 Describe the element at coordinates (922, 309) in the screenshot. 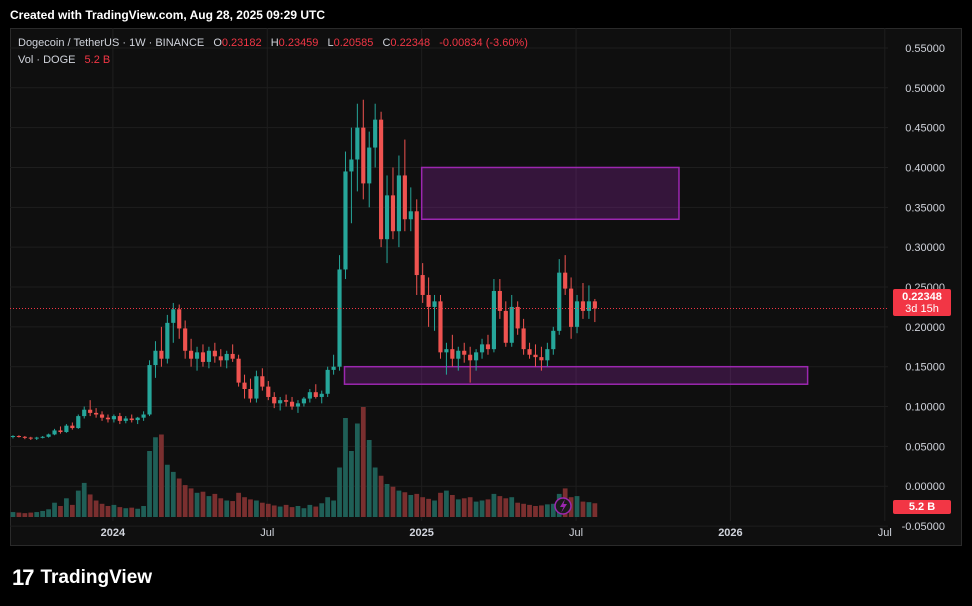

I see `countdown-label: 3d 15h` at that location.